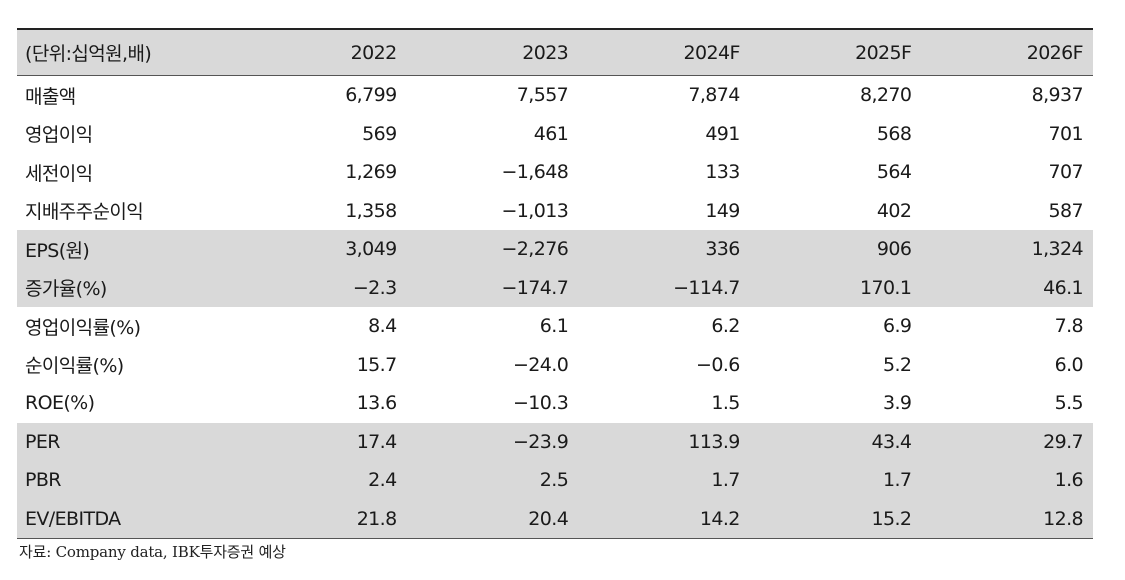  What do you see at coordinates (897, 326) in the screenshot?
I see `row-value-cell: 6.9` at bounding box center [897, 326].